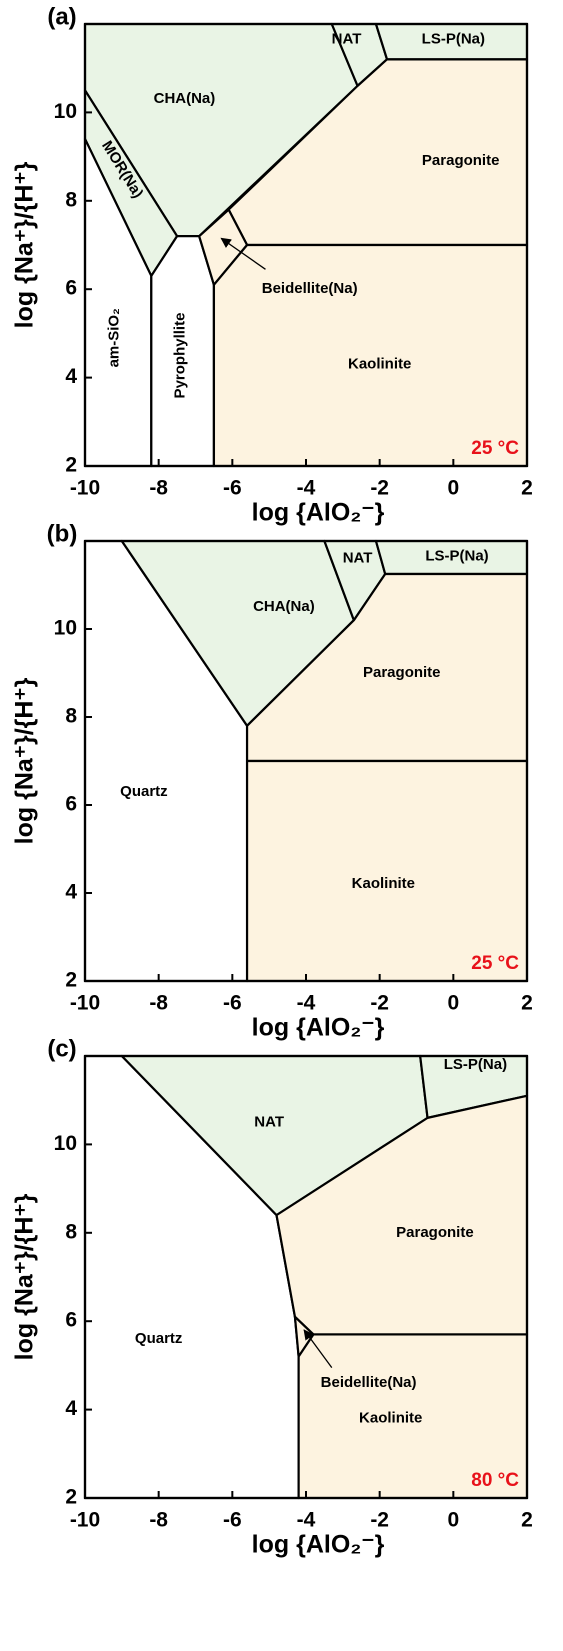  Describe the element at coordinates (113, 337) in the screenshot. I see `region-label: am-SiO₂` at that location.